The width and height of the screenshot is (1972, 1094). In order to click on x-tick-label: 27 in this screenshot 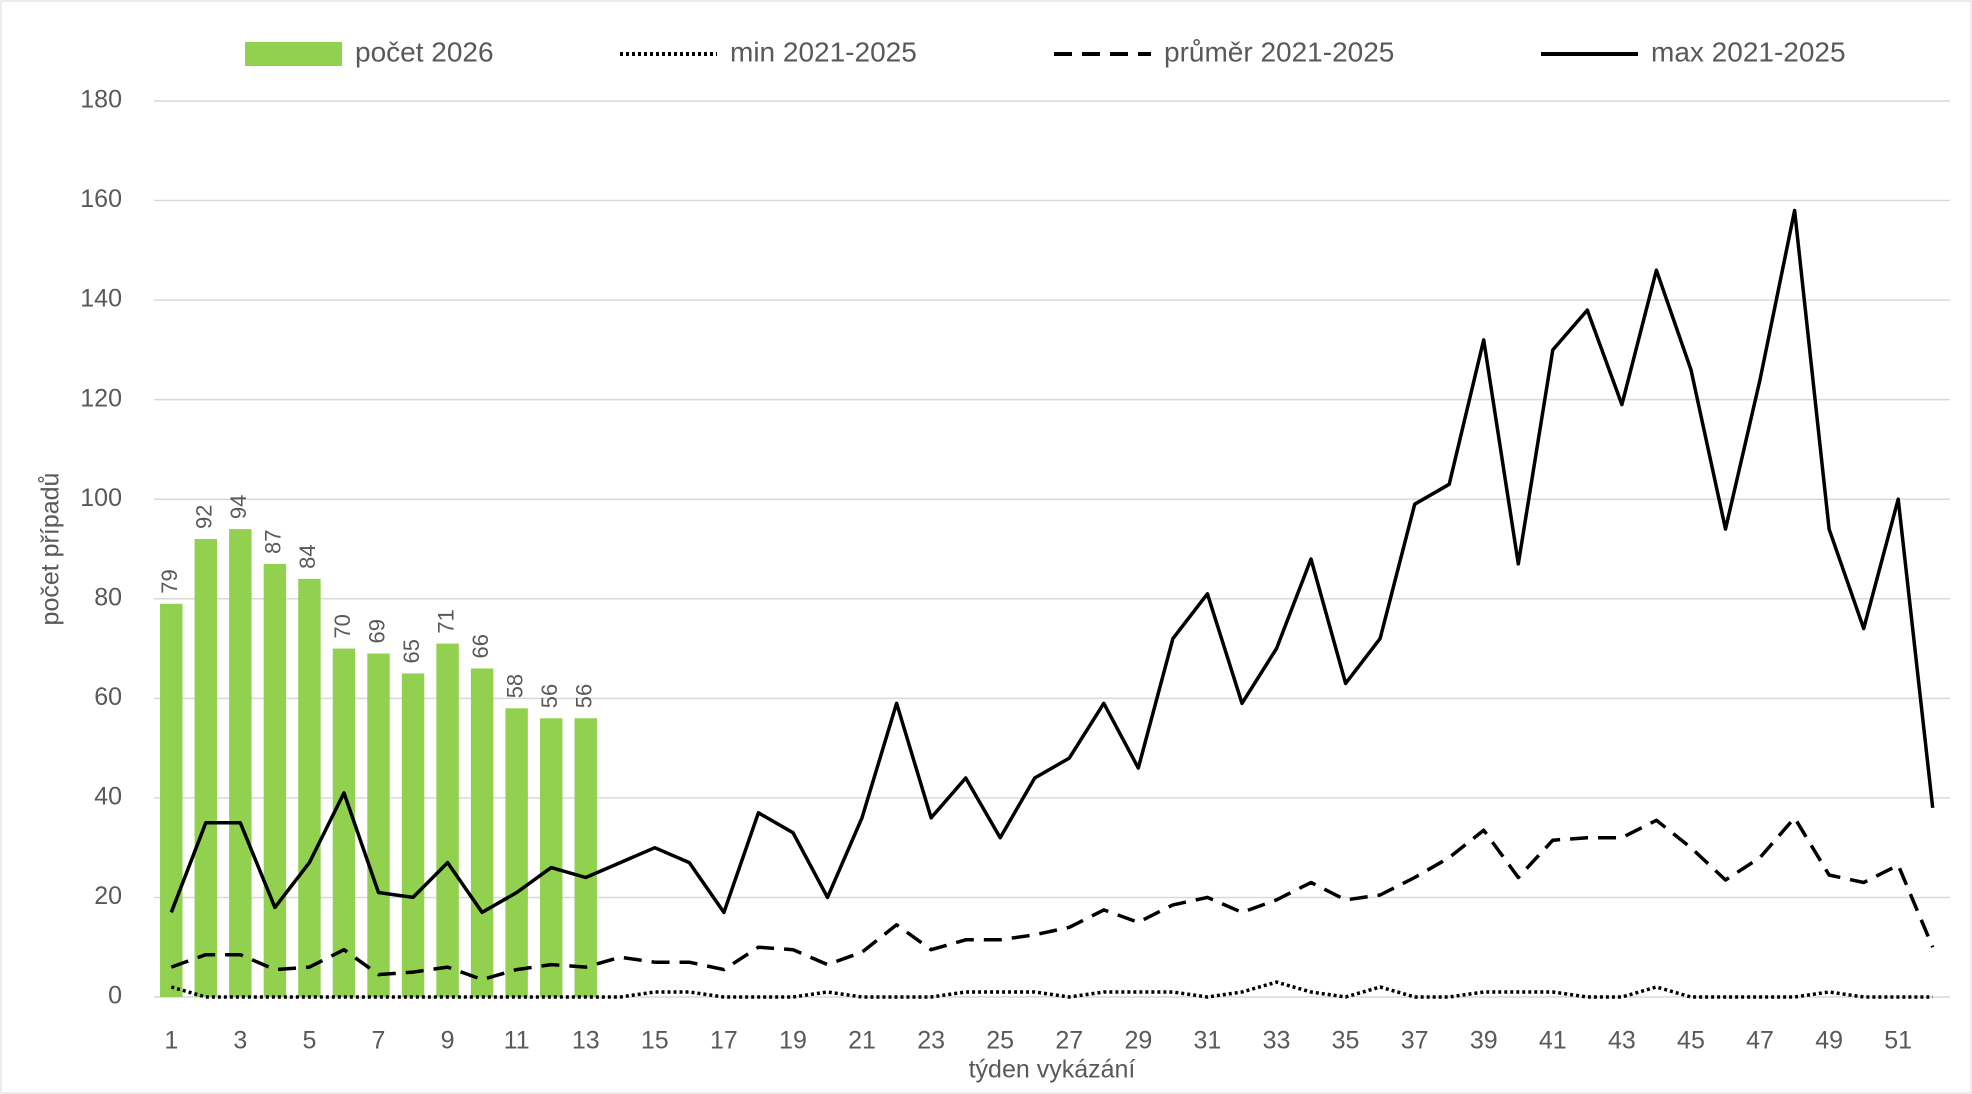, I will do `click(1069, 1041)`.